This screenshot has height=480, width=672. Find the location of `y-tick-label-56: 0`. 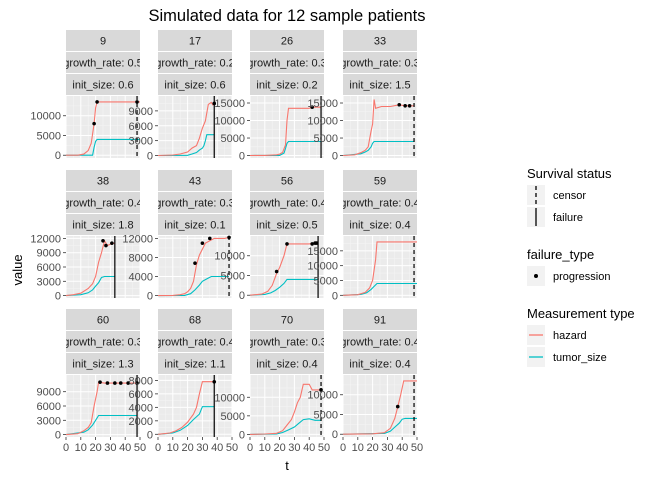

y-tick-label-56: 0 is located at coordinates (242, 296).